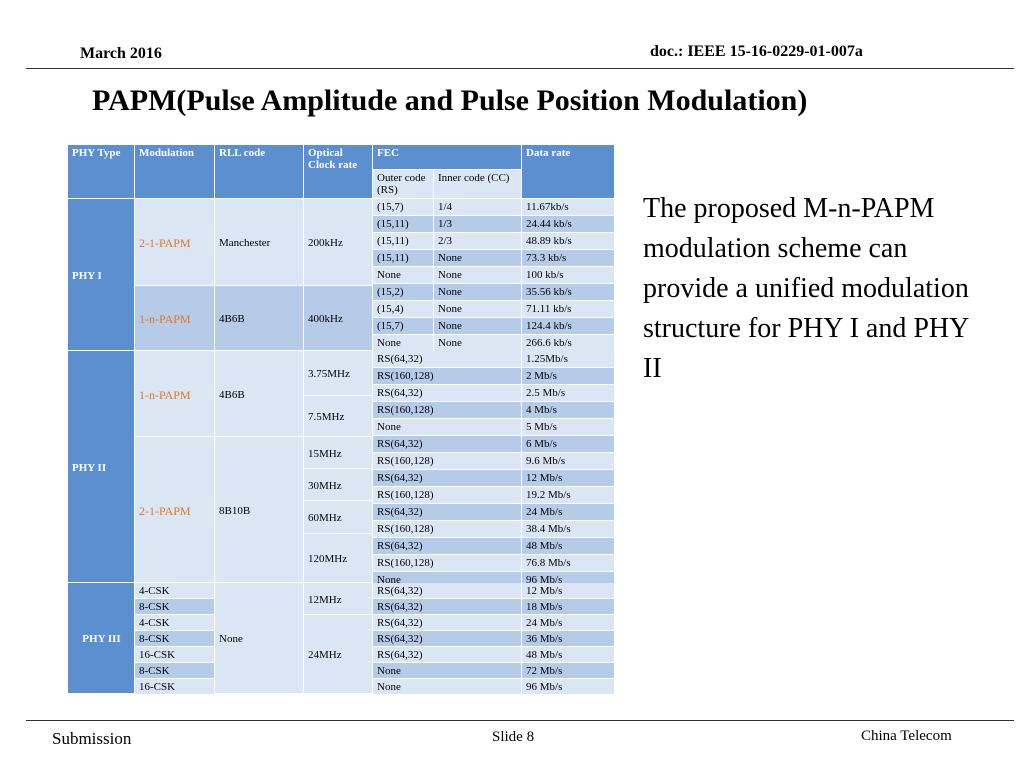 This screenshot has width=1024, height=768. I want to click on th-data-rate: Data rate, so click(568, 171).